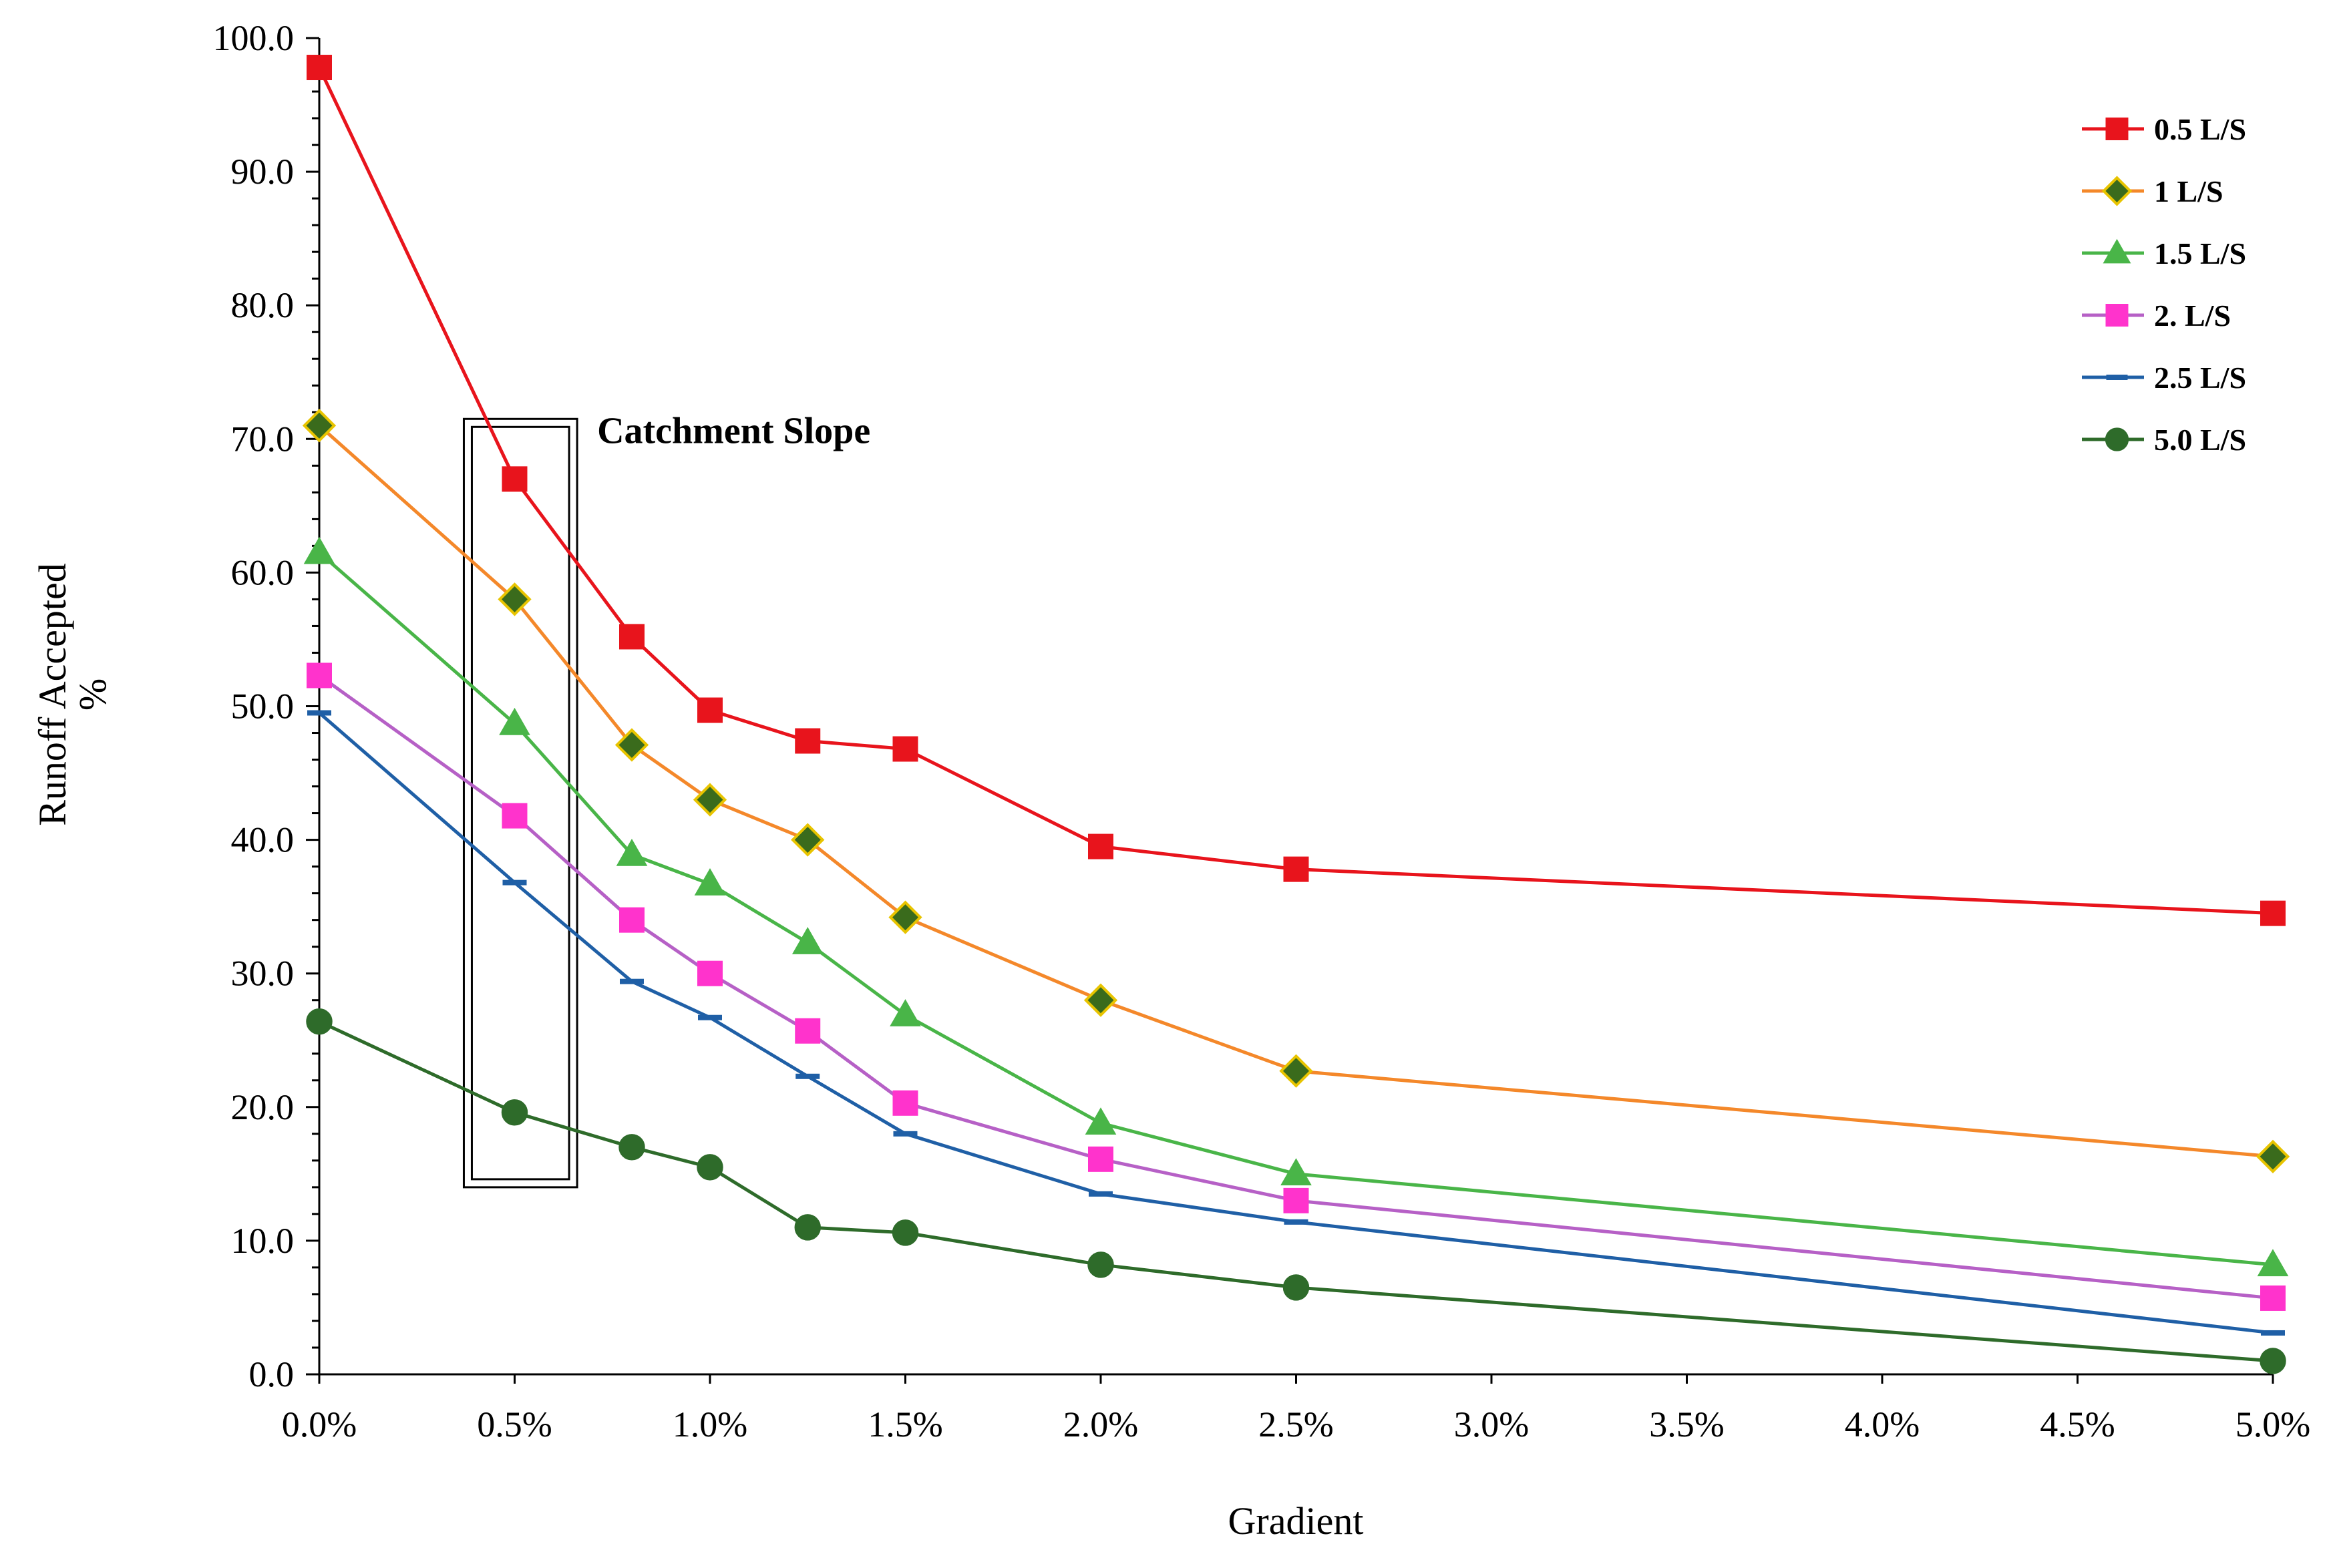  Describe the element at coordinates (710, 1424) in the screenshot. I see `x-tick-label: 1.0%` at that location.